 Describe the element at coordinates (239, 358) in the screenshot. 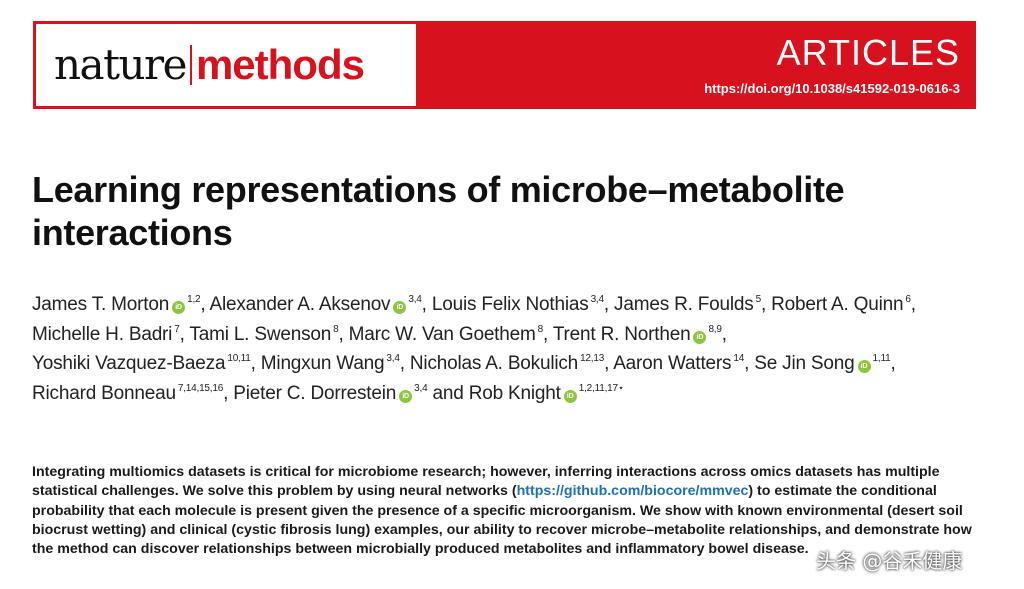

I see `affiliation-superscript: 10,11` at that location.